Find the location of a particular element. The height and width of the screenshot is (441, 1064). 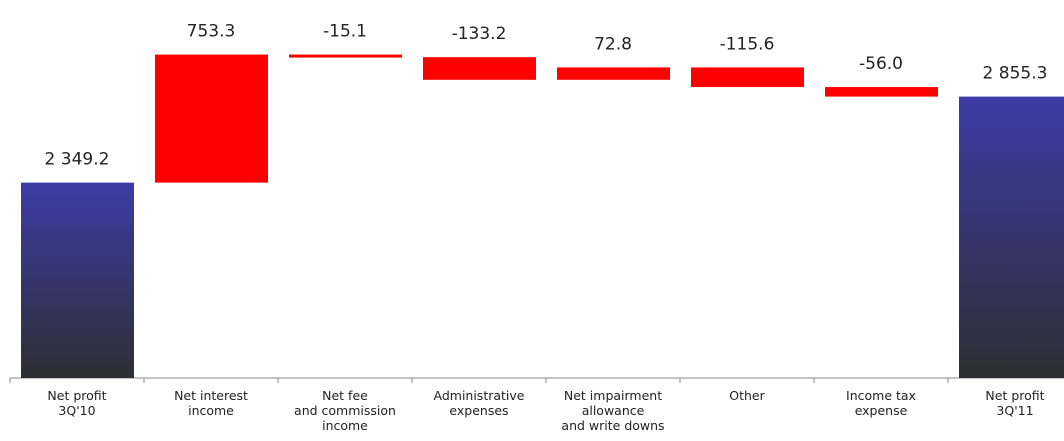

x-tick-label: Net interest income is located at coordinates (211, 403).